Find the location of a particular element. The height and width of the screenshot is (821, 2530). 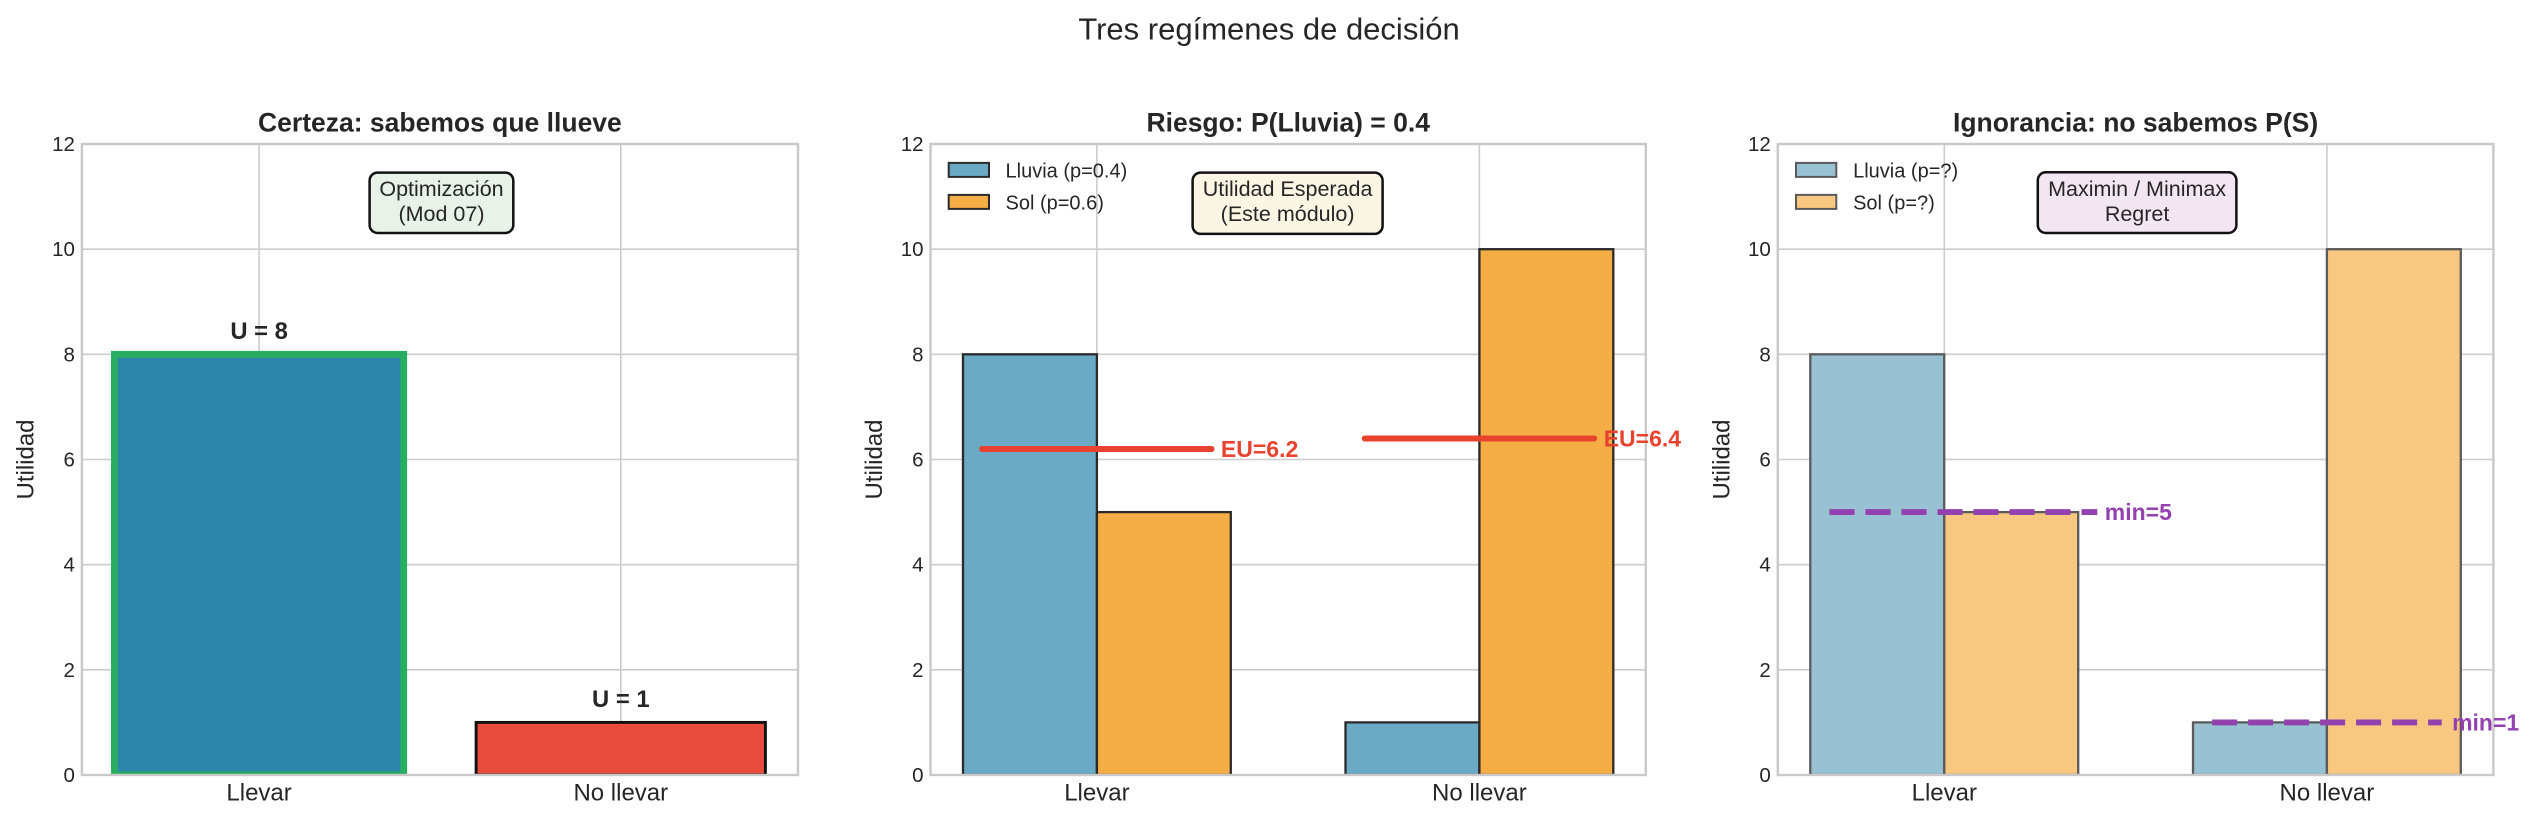

svg-text: Tres regímenes de decisión is located at coordinates (1268, 29).